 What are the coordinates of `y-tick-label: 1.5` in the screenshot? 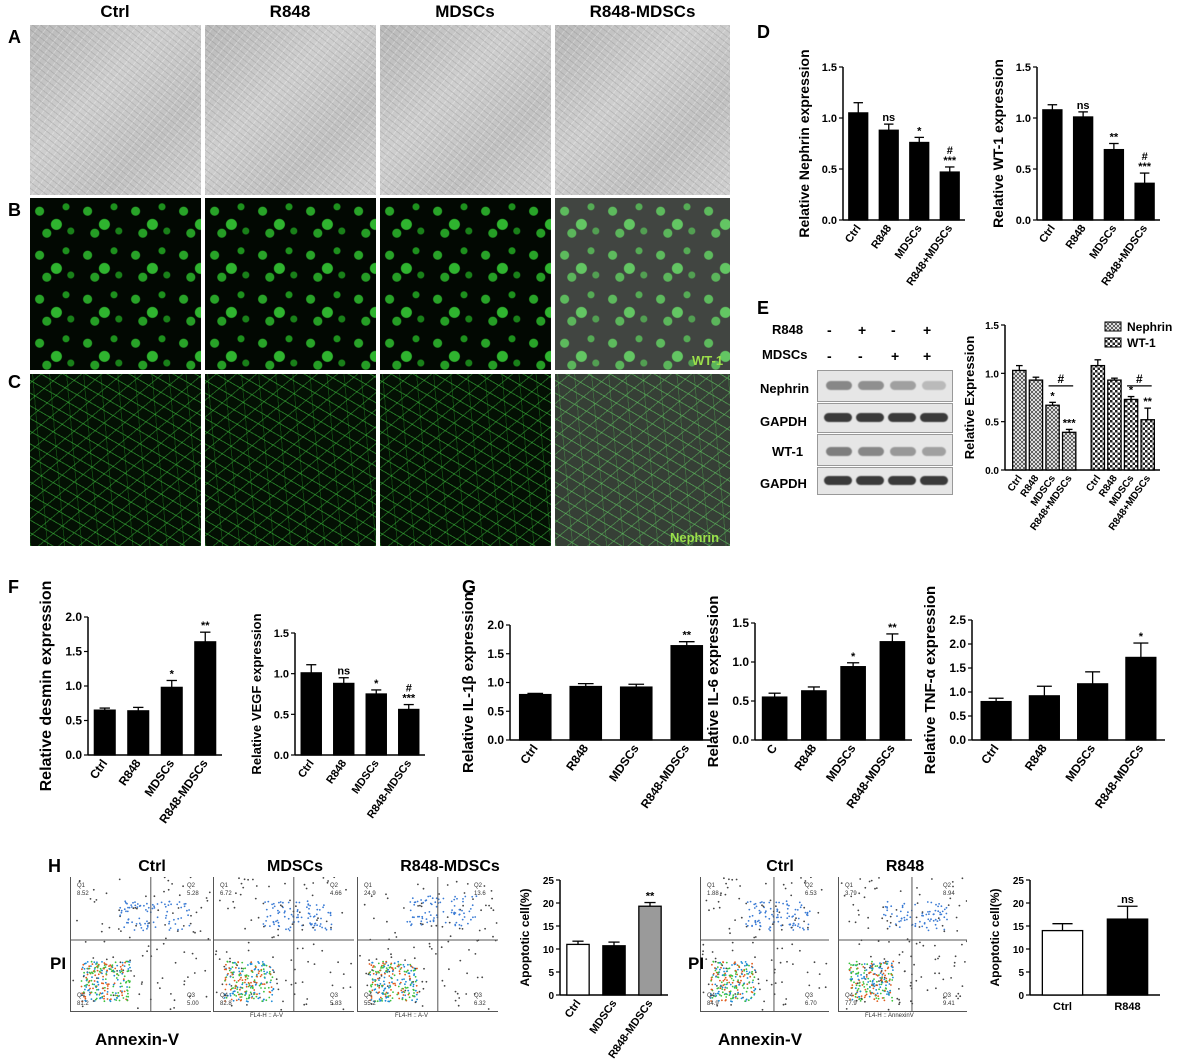 It's located at (281, 634).